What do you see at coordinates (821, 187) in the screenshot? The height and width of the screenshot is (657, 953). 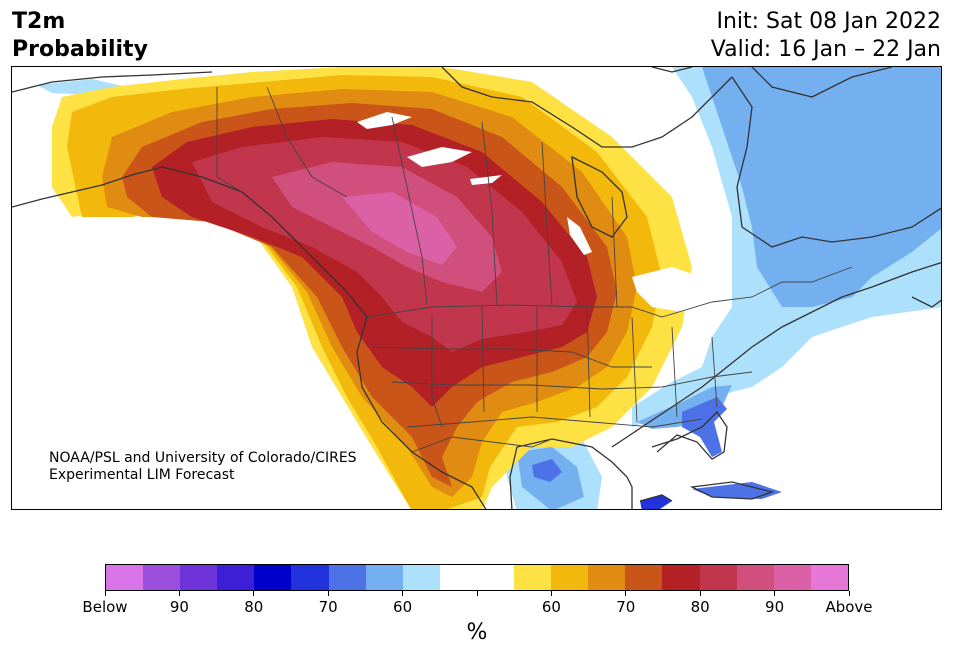 I see `below-70-region` at bounding box center [821, 187].